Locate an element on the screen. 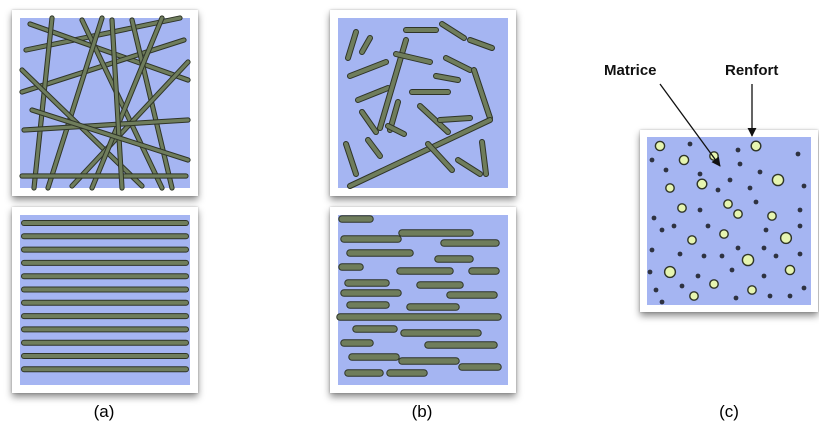  panel-b-aligned-short-fibers is located at coordinates (423, 300).